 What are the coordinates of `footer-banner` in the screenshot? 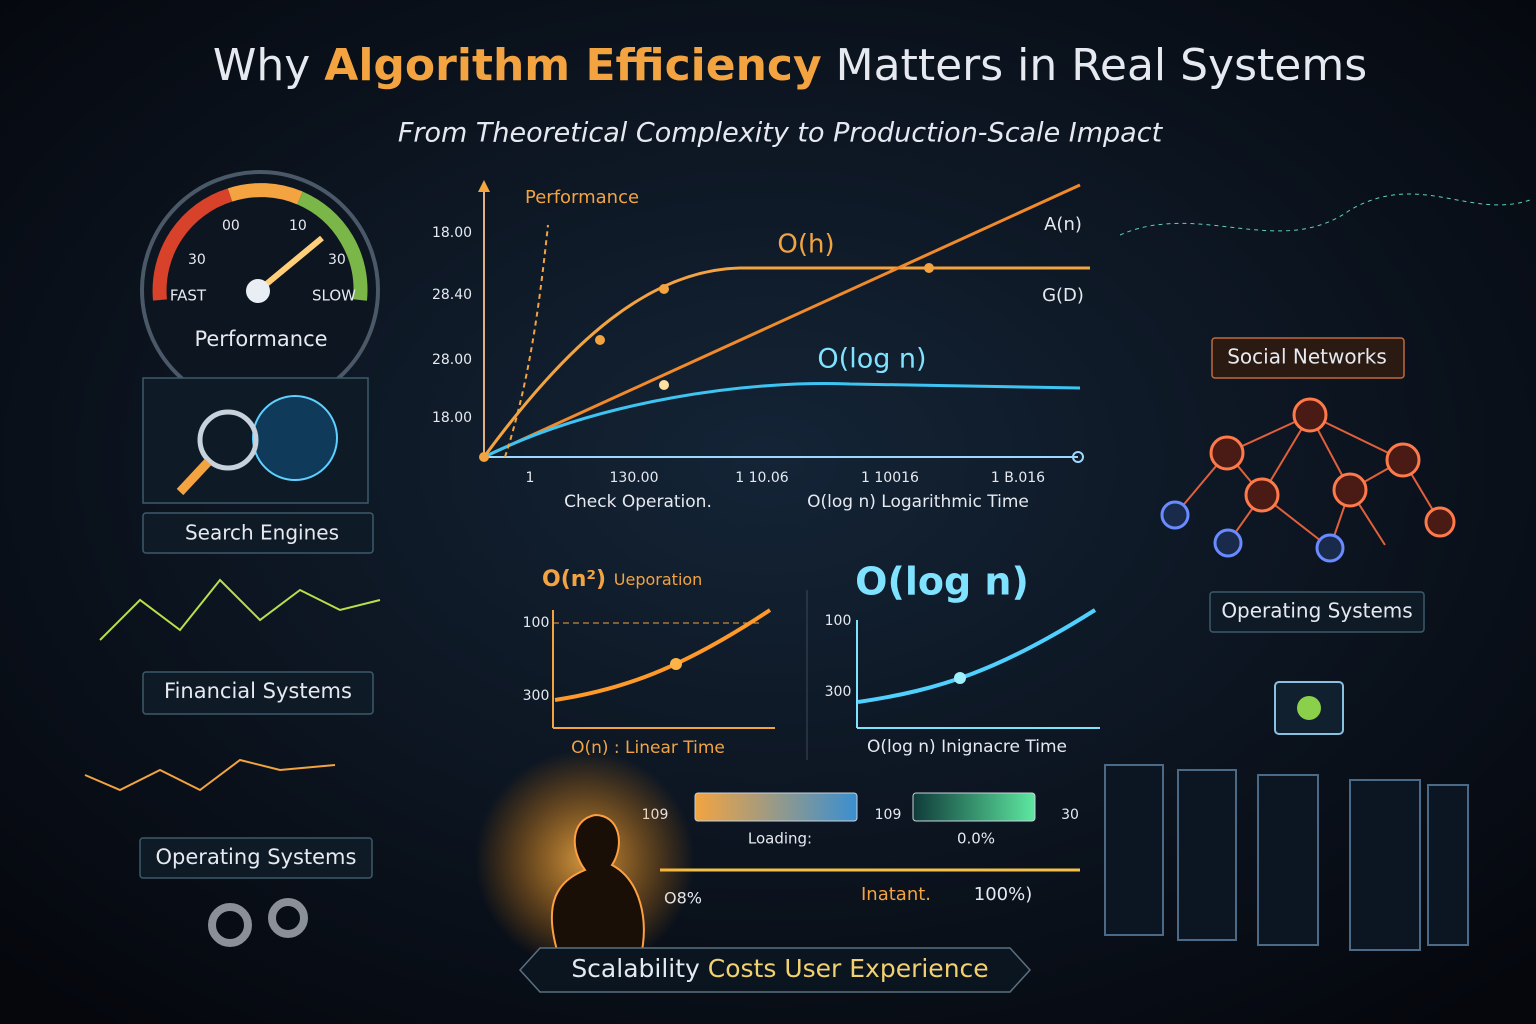 It's located at (775, 970).